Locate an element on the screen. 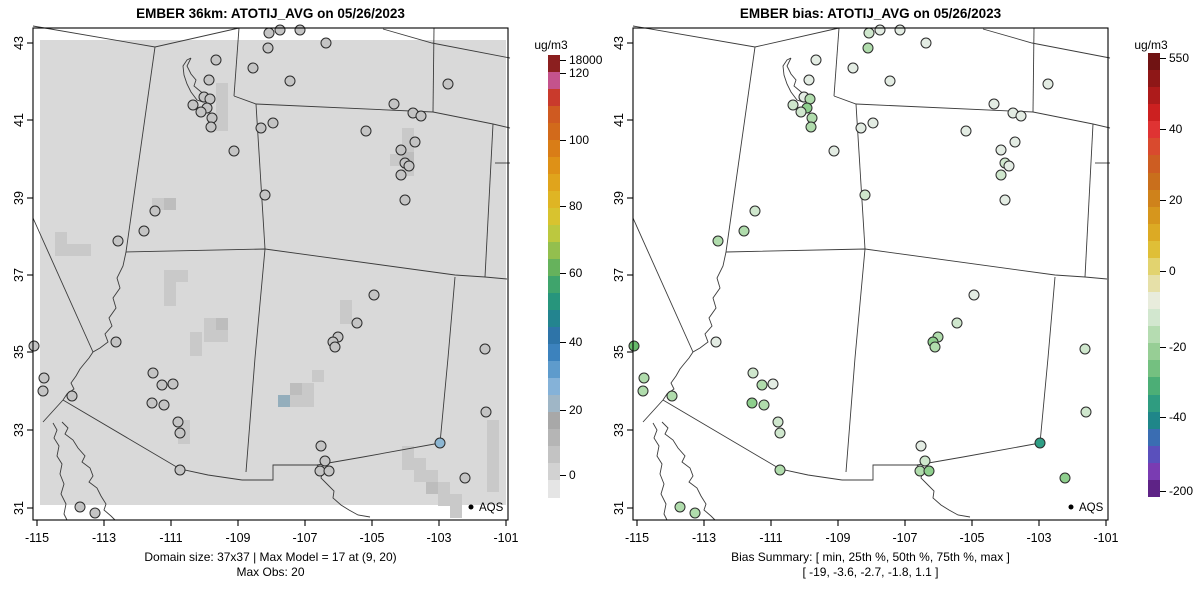 The image size is (1200, 600). colorbar-tick-label: 80 is located at coordinates (576, 206).